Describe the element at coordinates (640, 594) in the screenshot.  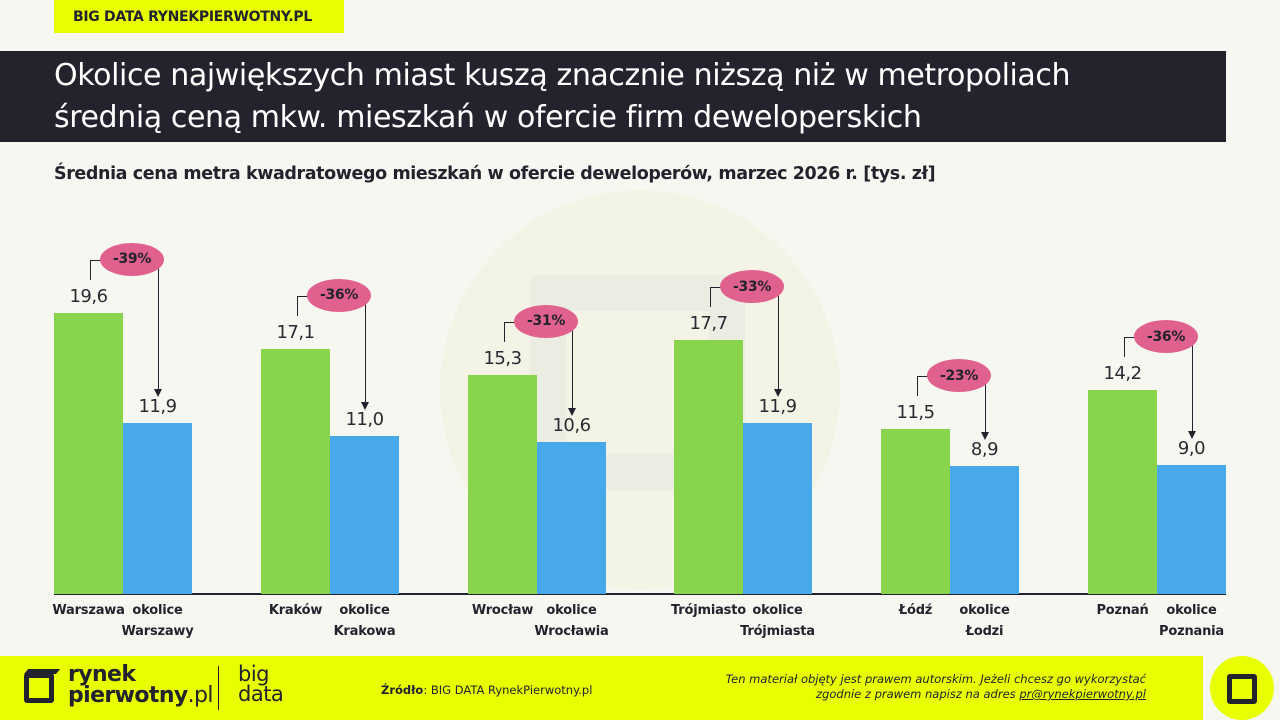
I see `x-axis-line` at that location.